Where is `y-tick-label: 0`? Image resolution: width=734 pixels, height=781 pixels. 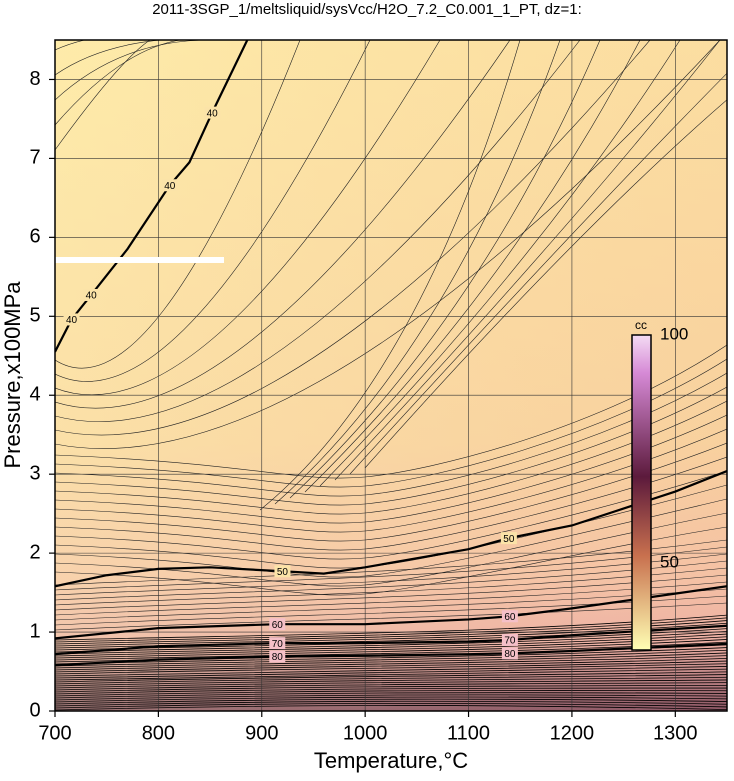 y-tick-label: 0 is located at coordinates (34, 710).